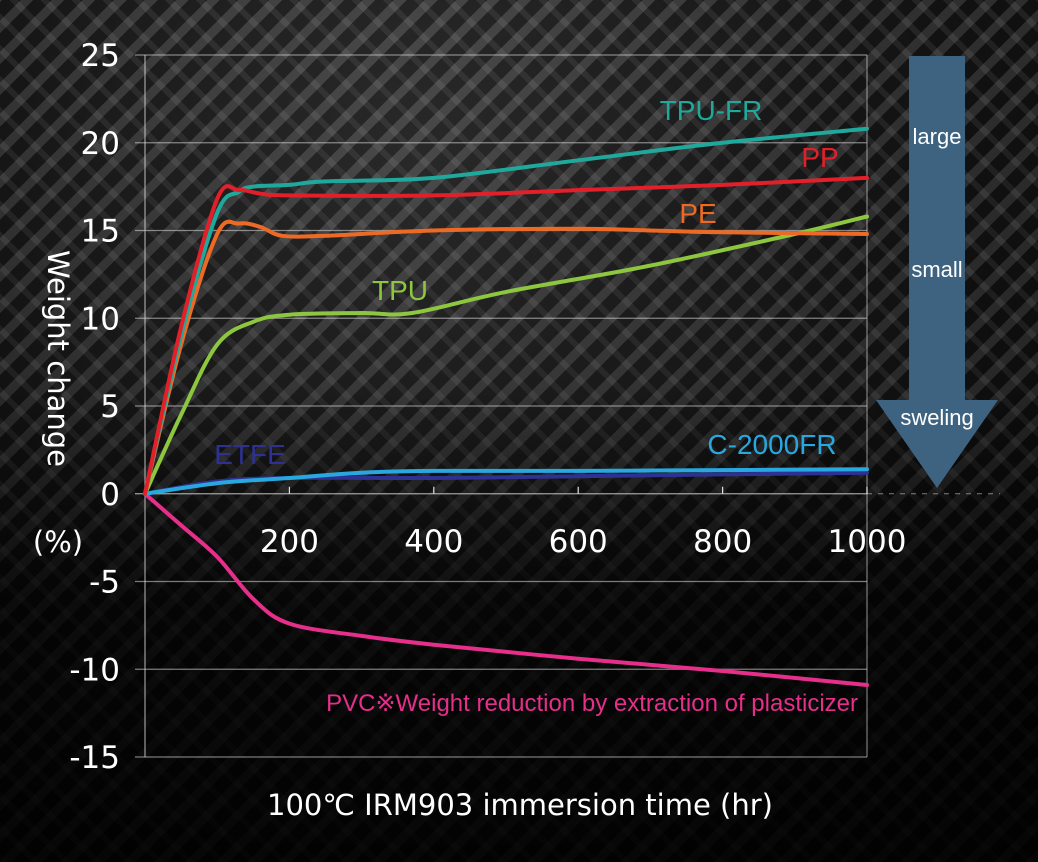 The image size is (1038, 862). Describe the element at coordinates (433, 542) in the screenshot. I see `x-tick-label: 400` at that location.